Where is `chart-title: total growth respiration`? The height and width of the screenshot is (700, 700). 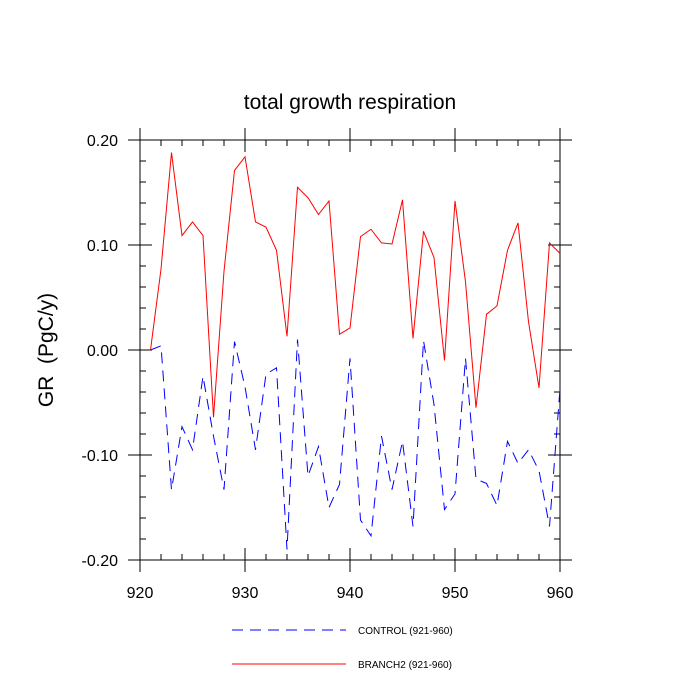
chart-title: total growth respiration is located at coordinates (350, 102).